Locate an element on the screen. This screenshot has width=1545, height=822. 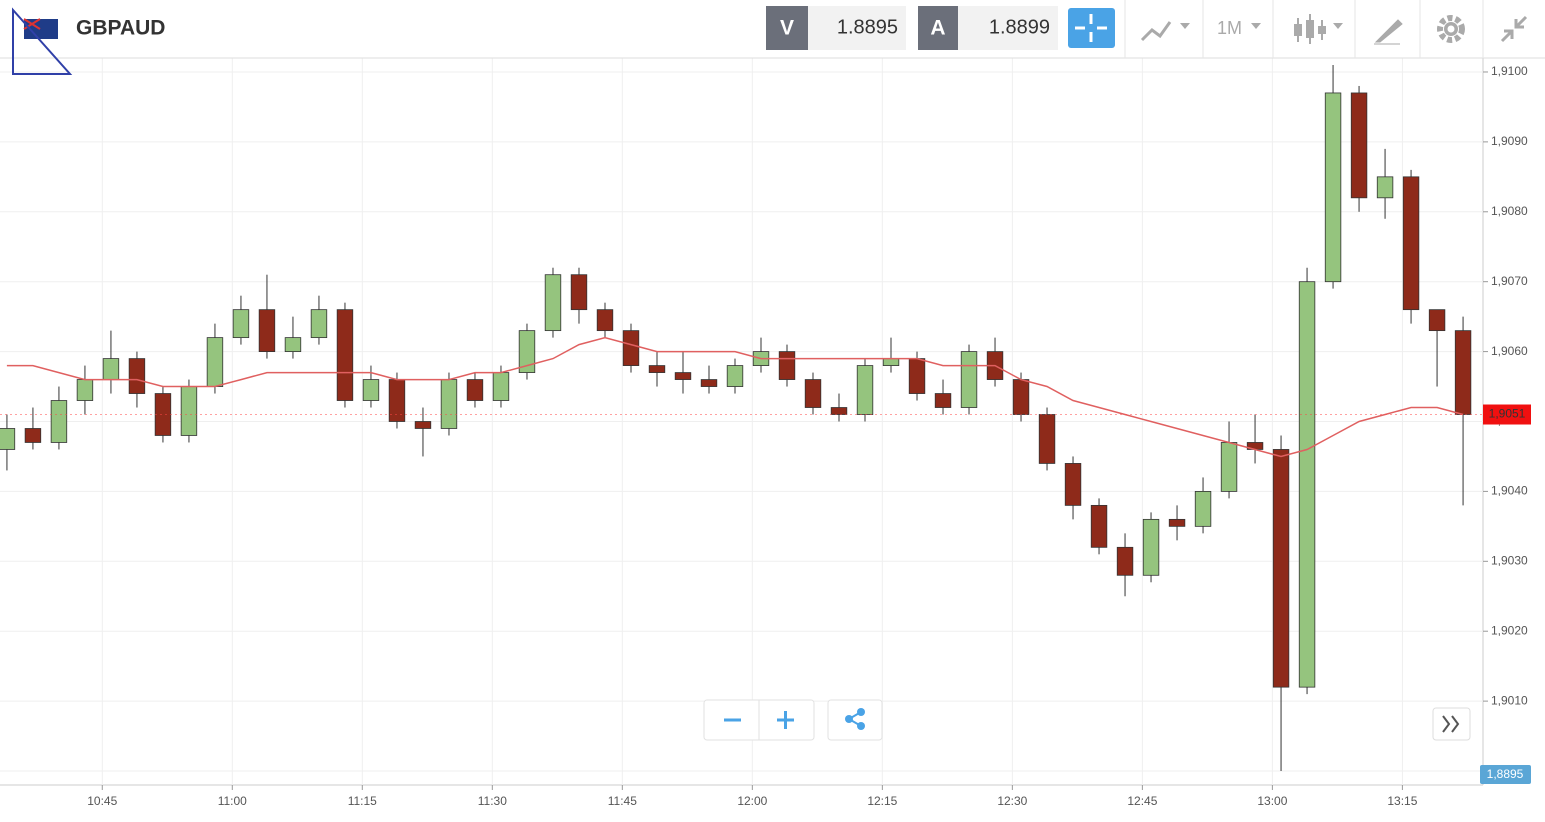
moving-average-line is located at coordinates (735, 397).